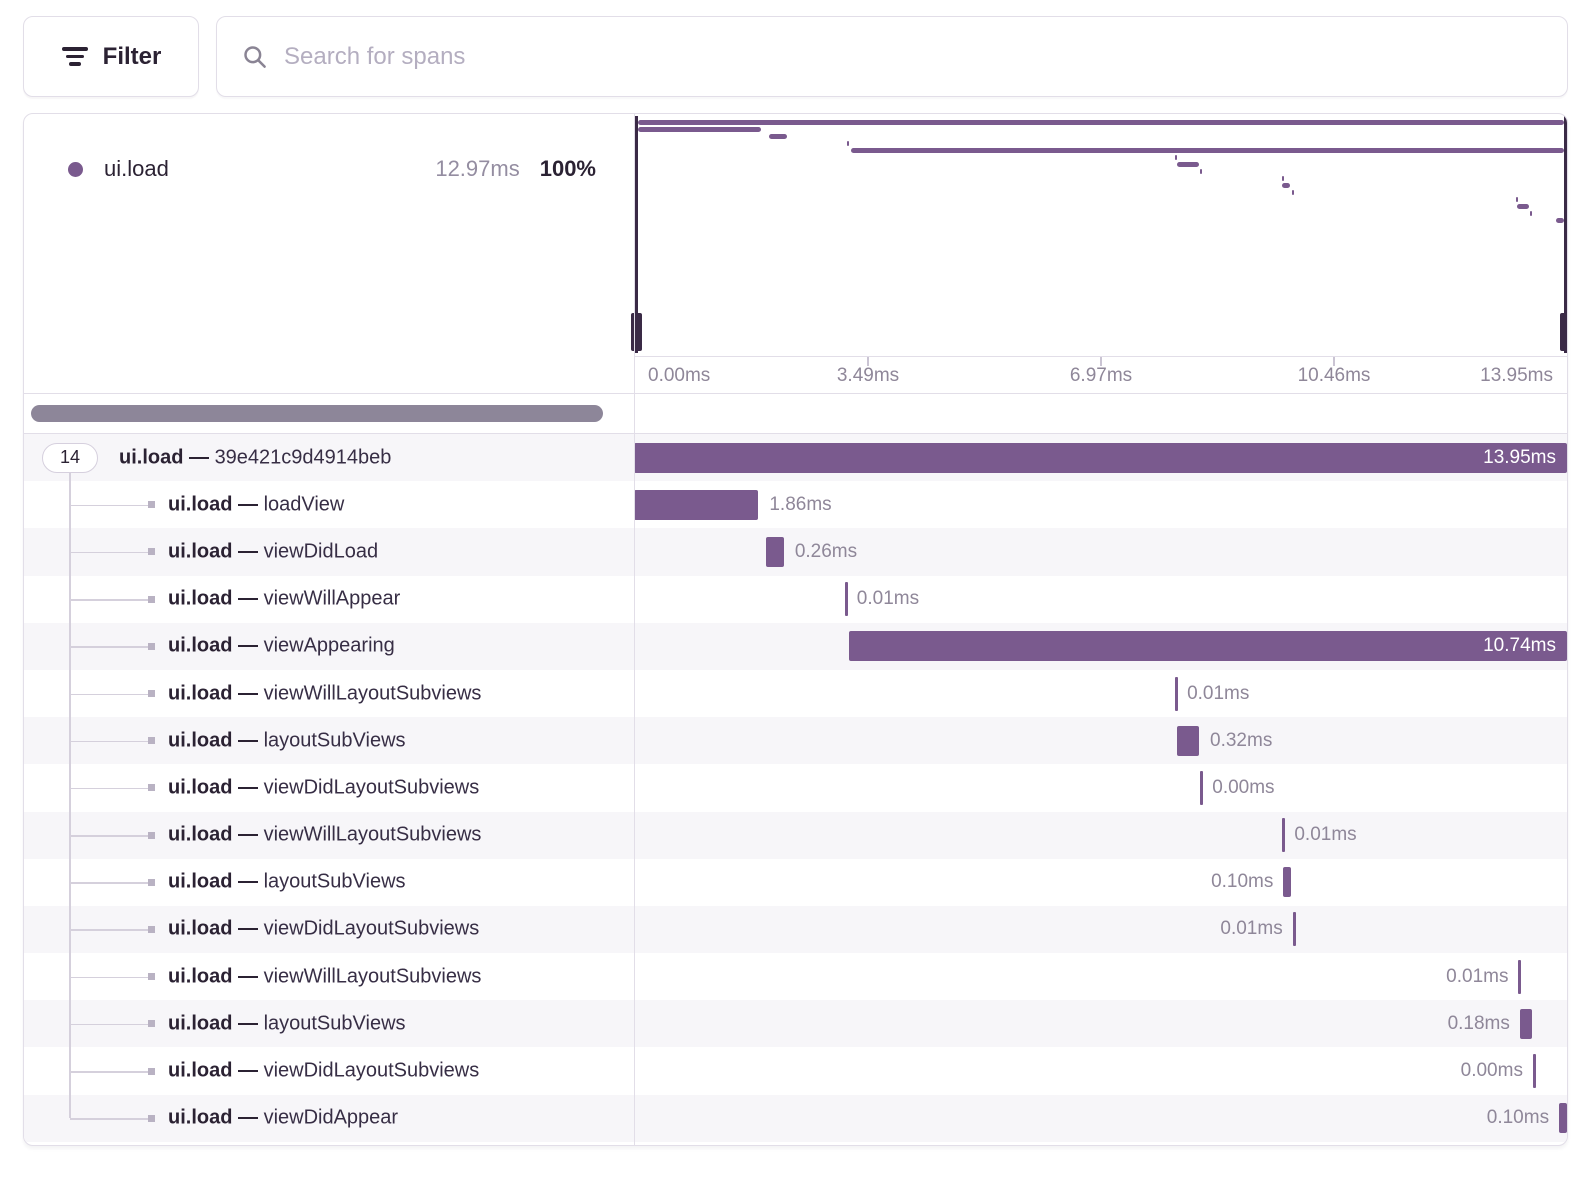 The width and height of the screenshot is (1588, 1184). I want to click on span-duration: 0.01ms, so click(1477, 976).